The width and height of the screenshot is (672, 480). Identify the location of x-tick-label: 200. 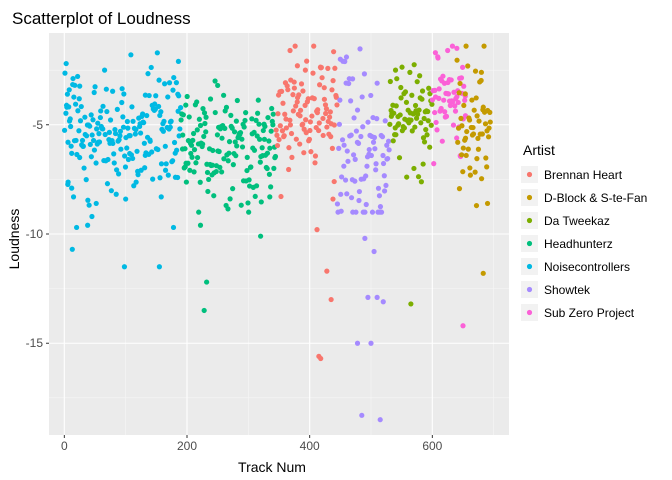
(187, 446).